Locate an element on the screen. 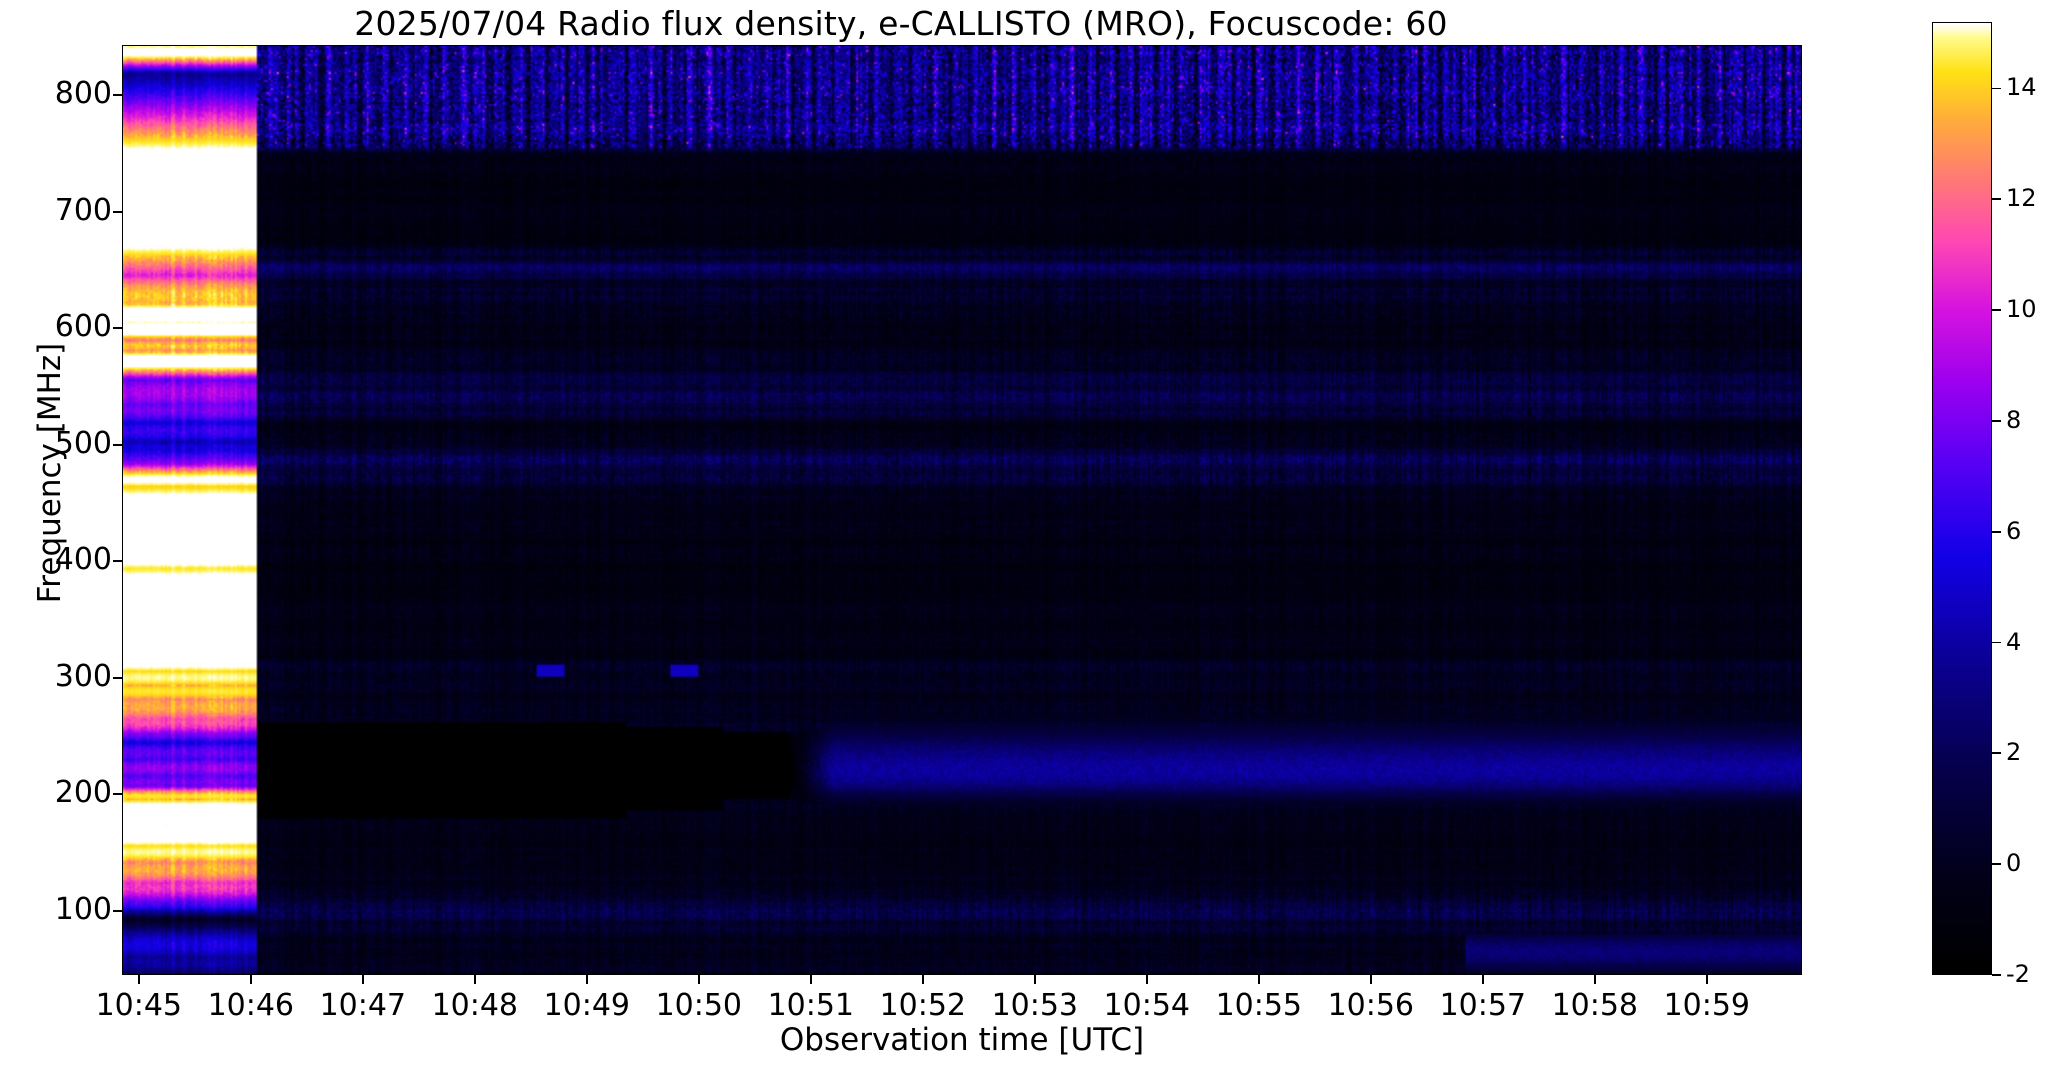  colorbar-gradient-icon is located at coordinates (1962, 498).